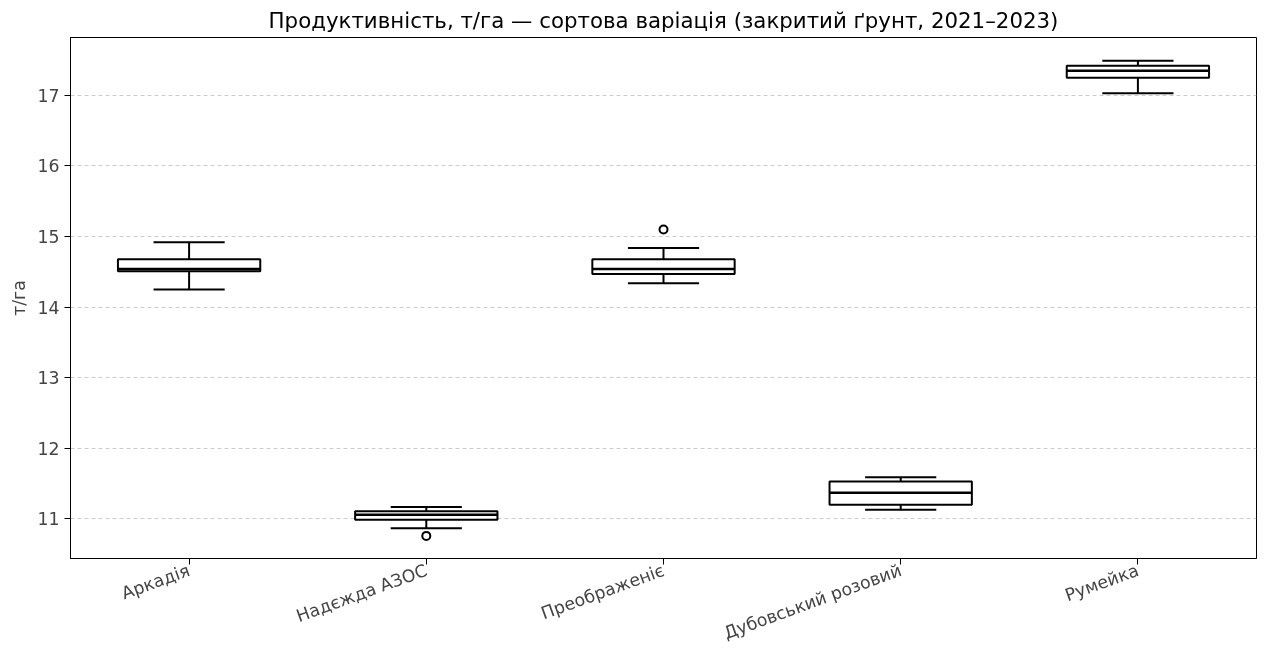 This screenshot has width=1276, height=661. Describe the element at coordinates (48, 166) in the screenshot. I see `y-tick-label: 16` at that location.